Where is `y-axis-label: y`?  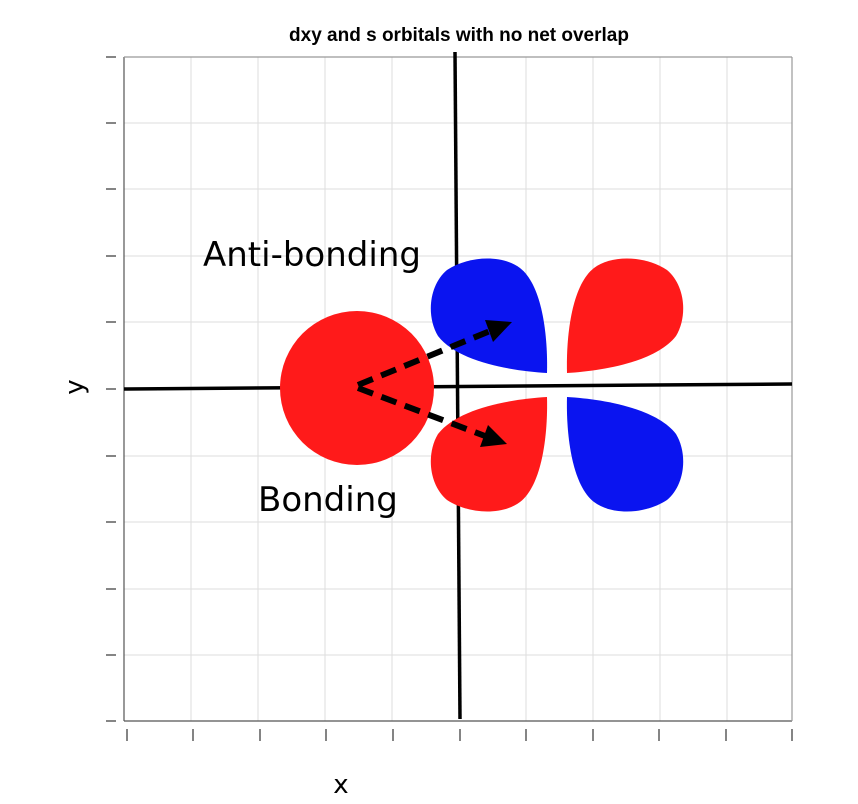 y-axis-label: y is located at coordinates (75, 386).